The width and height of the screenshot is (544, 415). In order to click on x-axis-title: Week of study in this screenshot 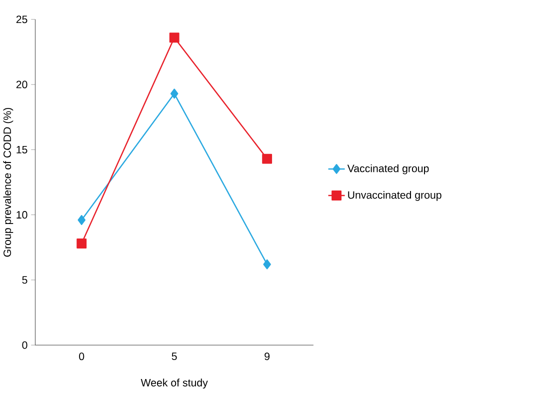, I will do `click(174, 383)`.